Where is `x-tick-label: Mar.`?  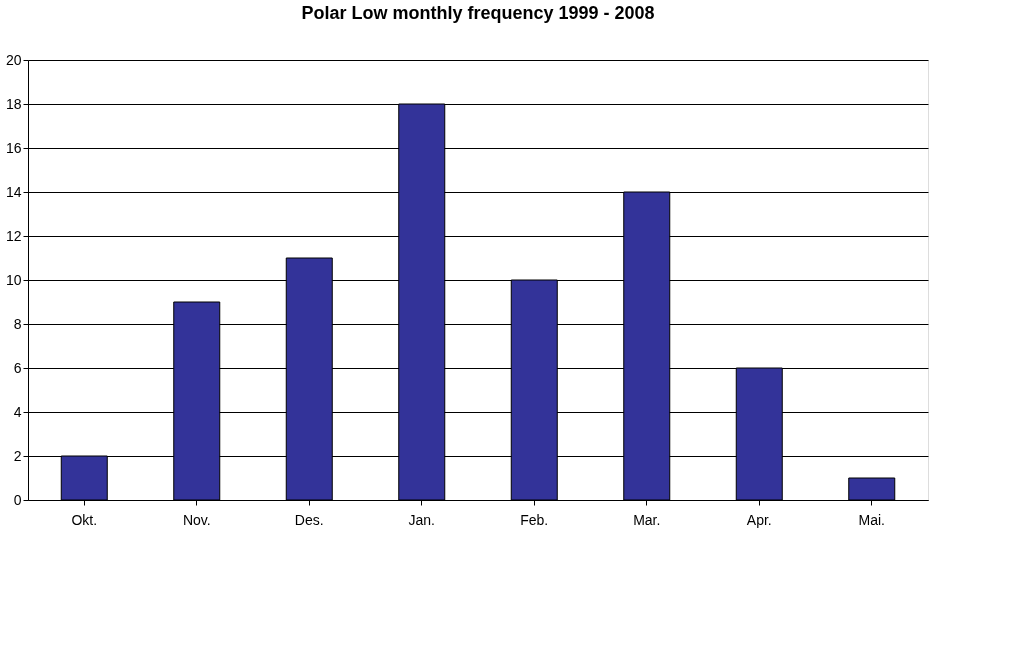
x-tick-label: Mar. is located at coordinates (647, 519).